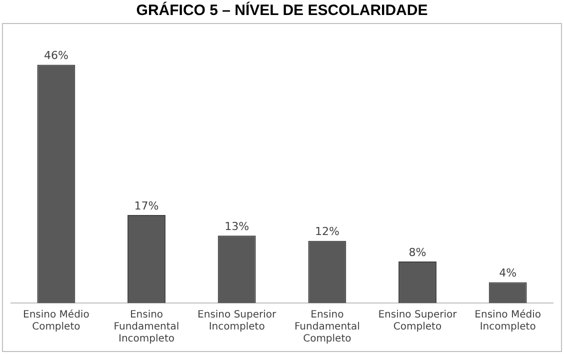  I want to click on chart-title: GRÁFICO 5 – NÍVEL DE ESCOLARIDADE, so click(282, 10).